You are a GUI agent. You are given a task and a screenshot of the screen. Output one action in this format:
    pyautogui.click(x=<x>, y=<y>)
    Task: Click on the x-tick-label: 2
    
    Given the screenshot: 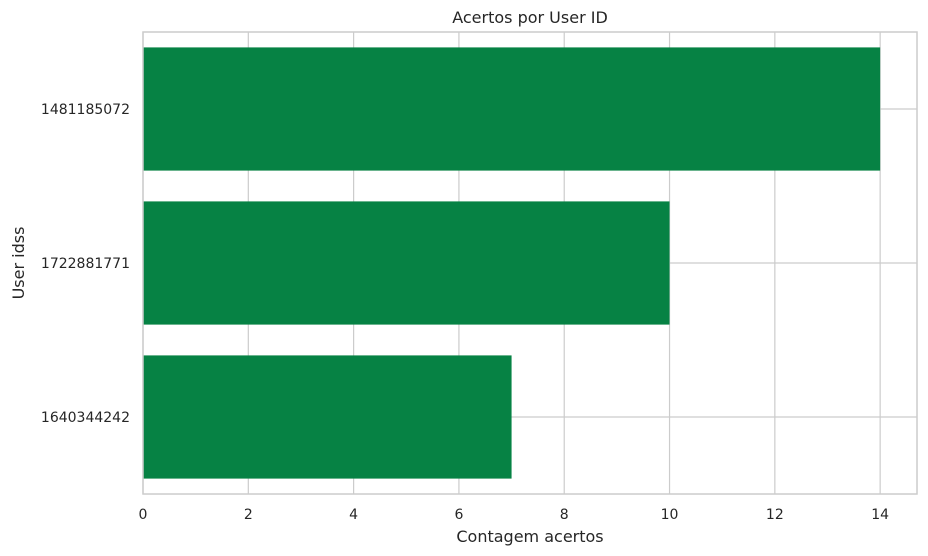 What is the action you would take?
    pyautogui.click(x=248, y=515)
    